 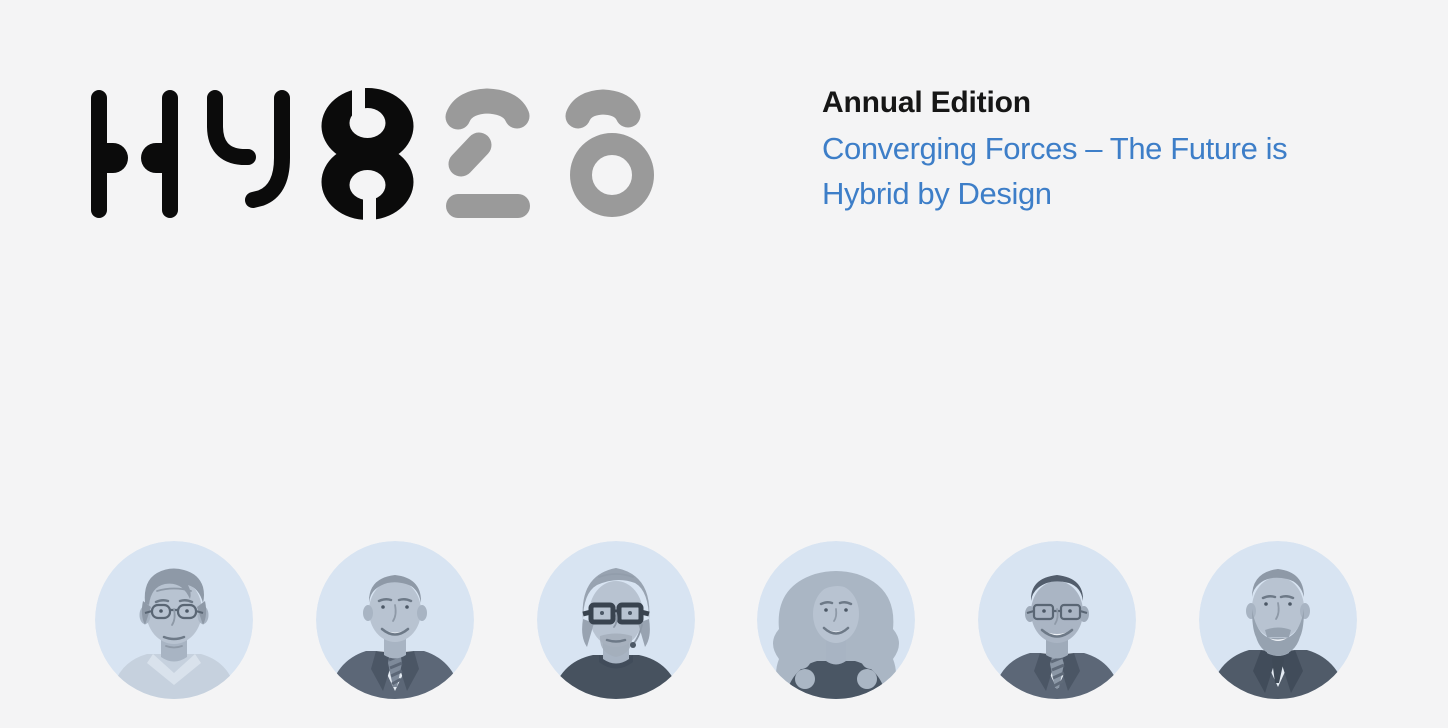 I want to click on edition-title: Annual Edition, so click(x=926, y=102).